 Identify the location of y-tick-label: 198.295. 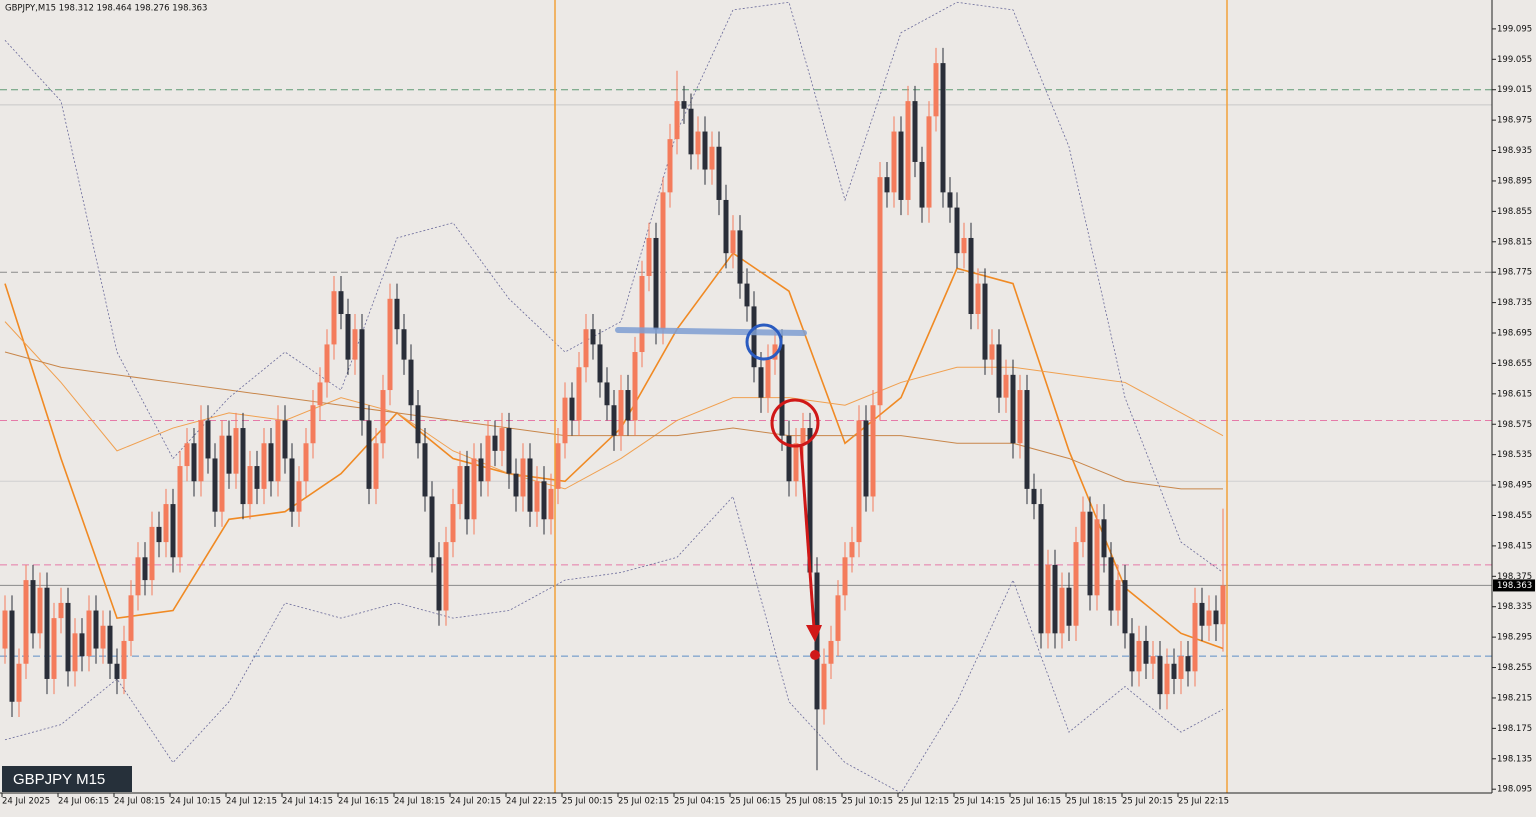
(1514, 638).